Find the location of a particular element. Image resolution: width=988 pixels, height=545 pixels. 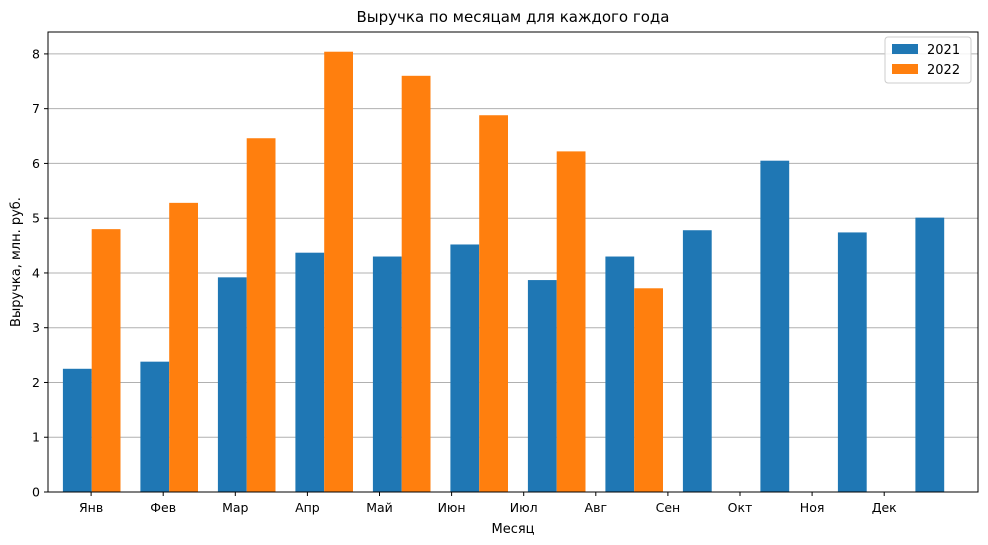

x-axis: Янв Фев Мар Апр Май Июн Июл Авг Сен Окт Ноя Дек is located at coordinates (488, 503).